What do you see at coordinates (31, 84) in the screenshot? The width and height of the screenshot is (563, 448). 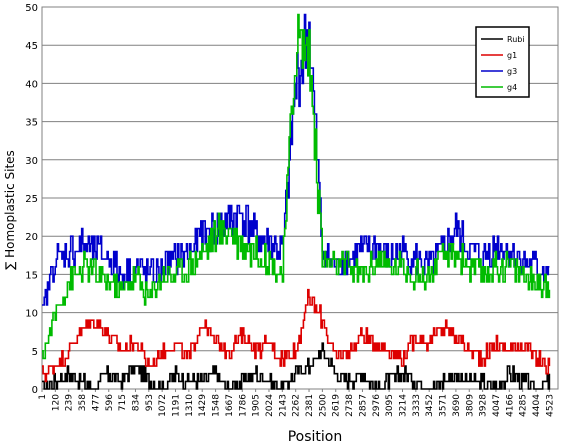 I see `y-tick-label: 40` at bounding box center [31, 84].